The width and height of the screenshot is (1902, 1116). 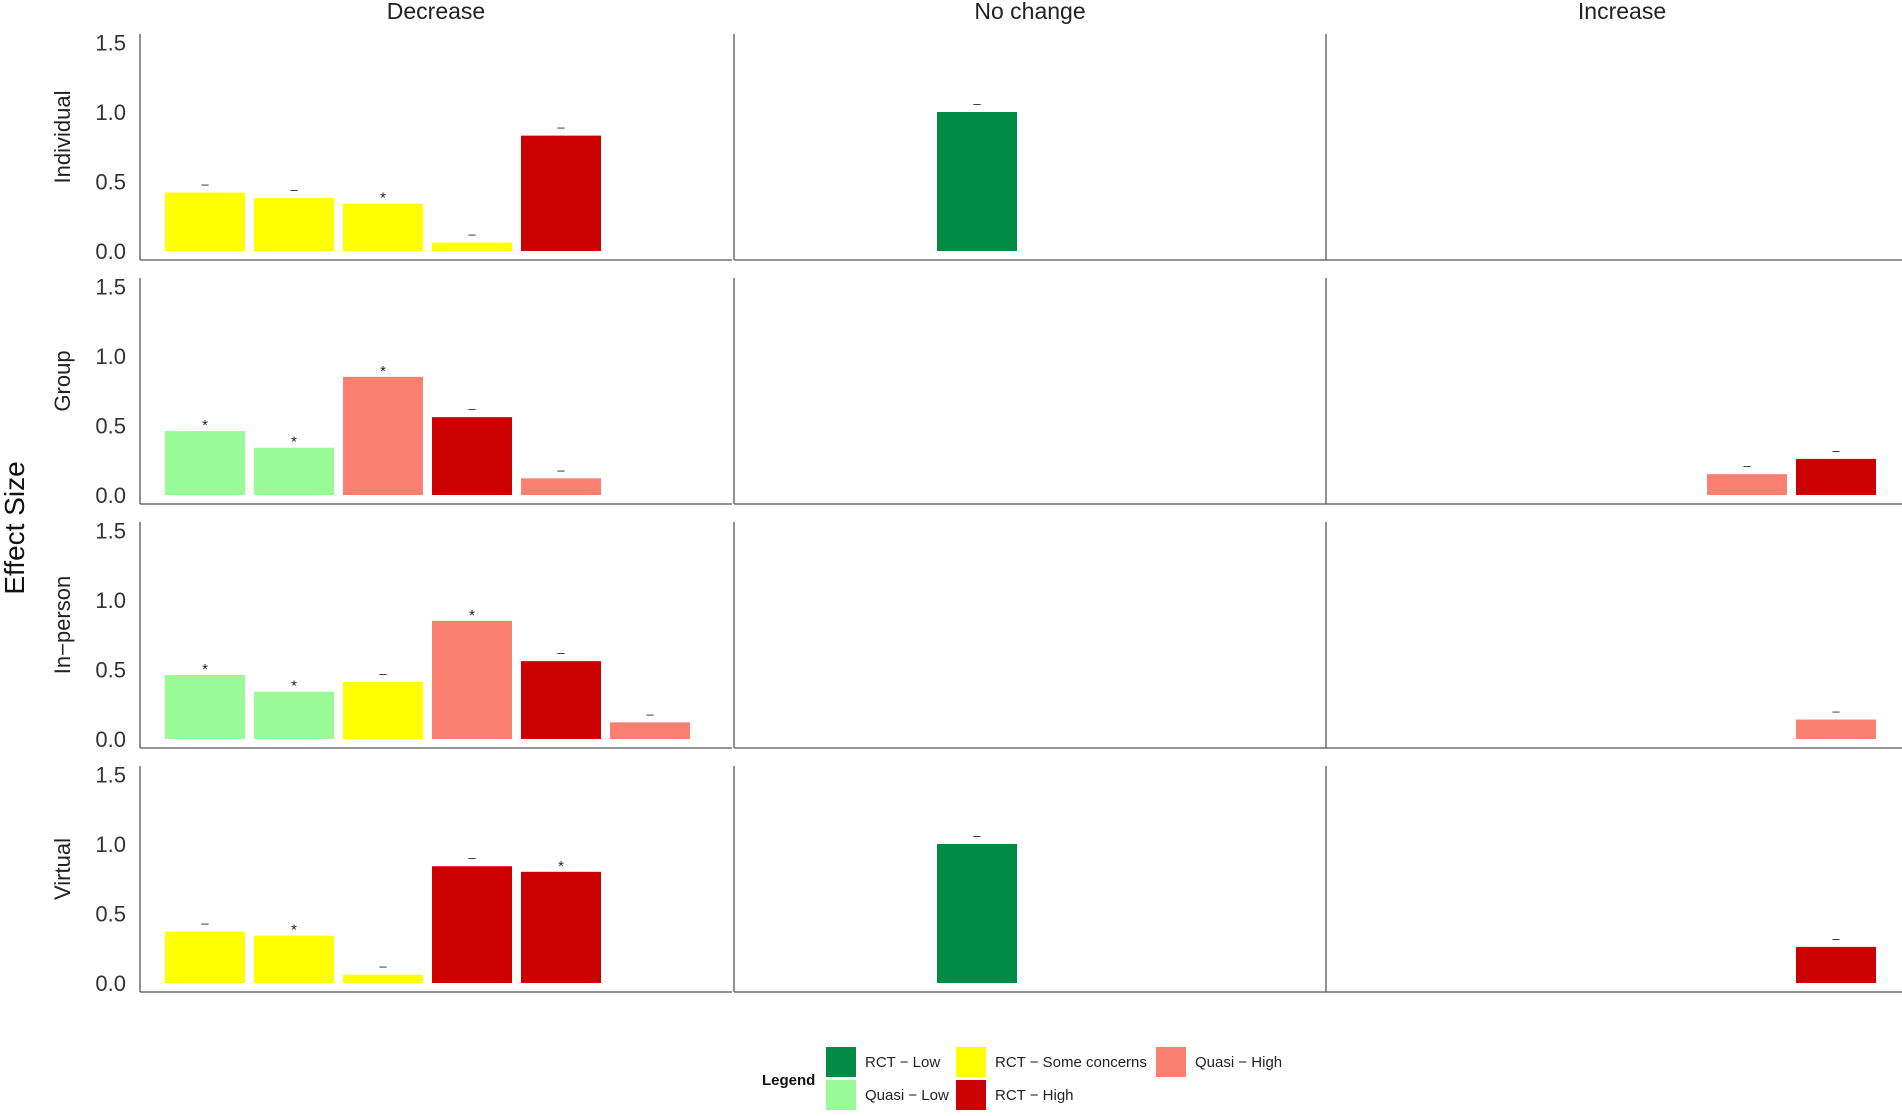 What do you see at coordinates (15, 527) in the screenshot?
I see `y-axis-title: Effect Size` at bounding box center [15, 527].